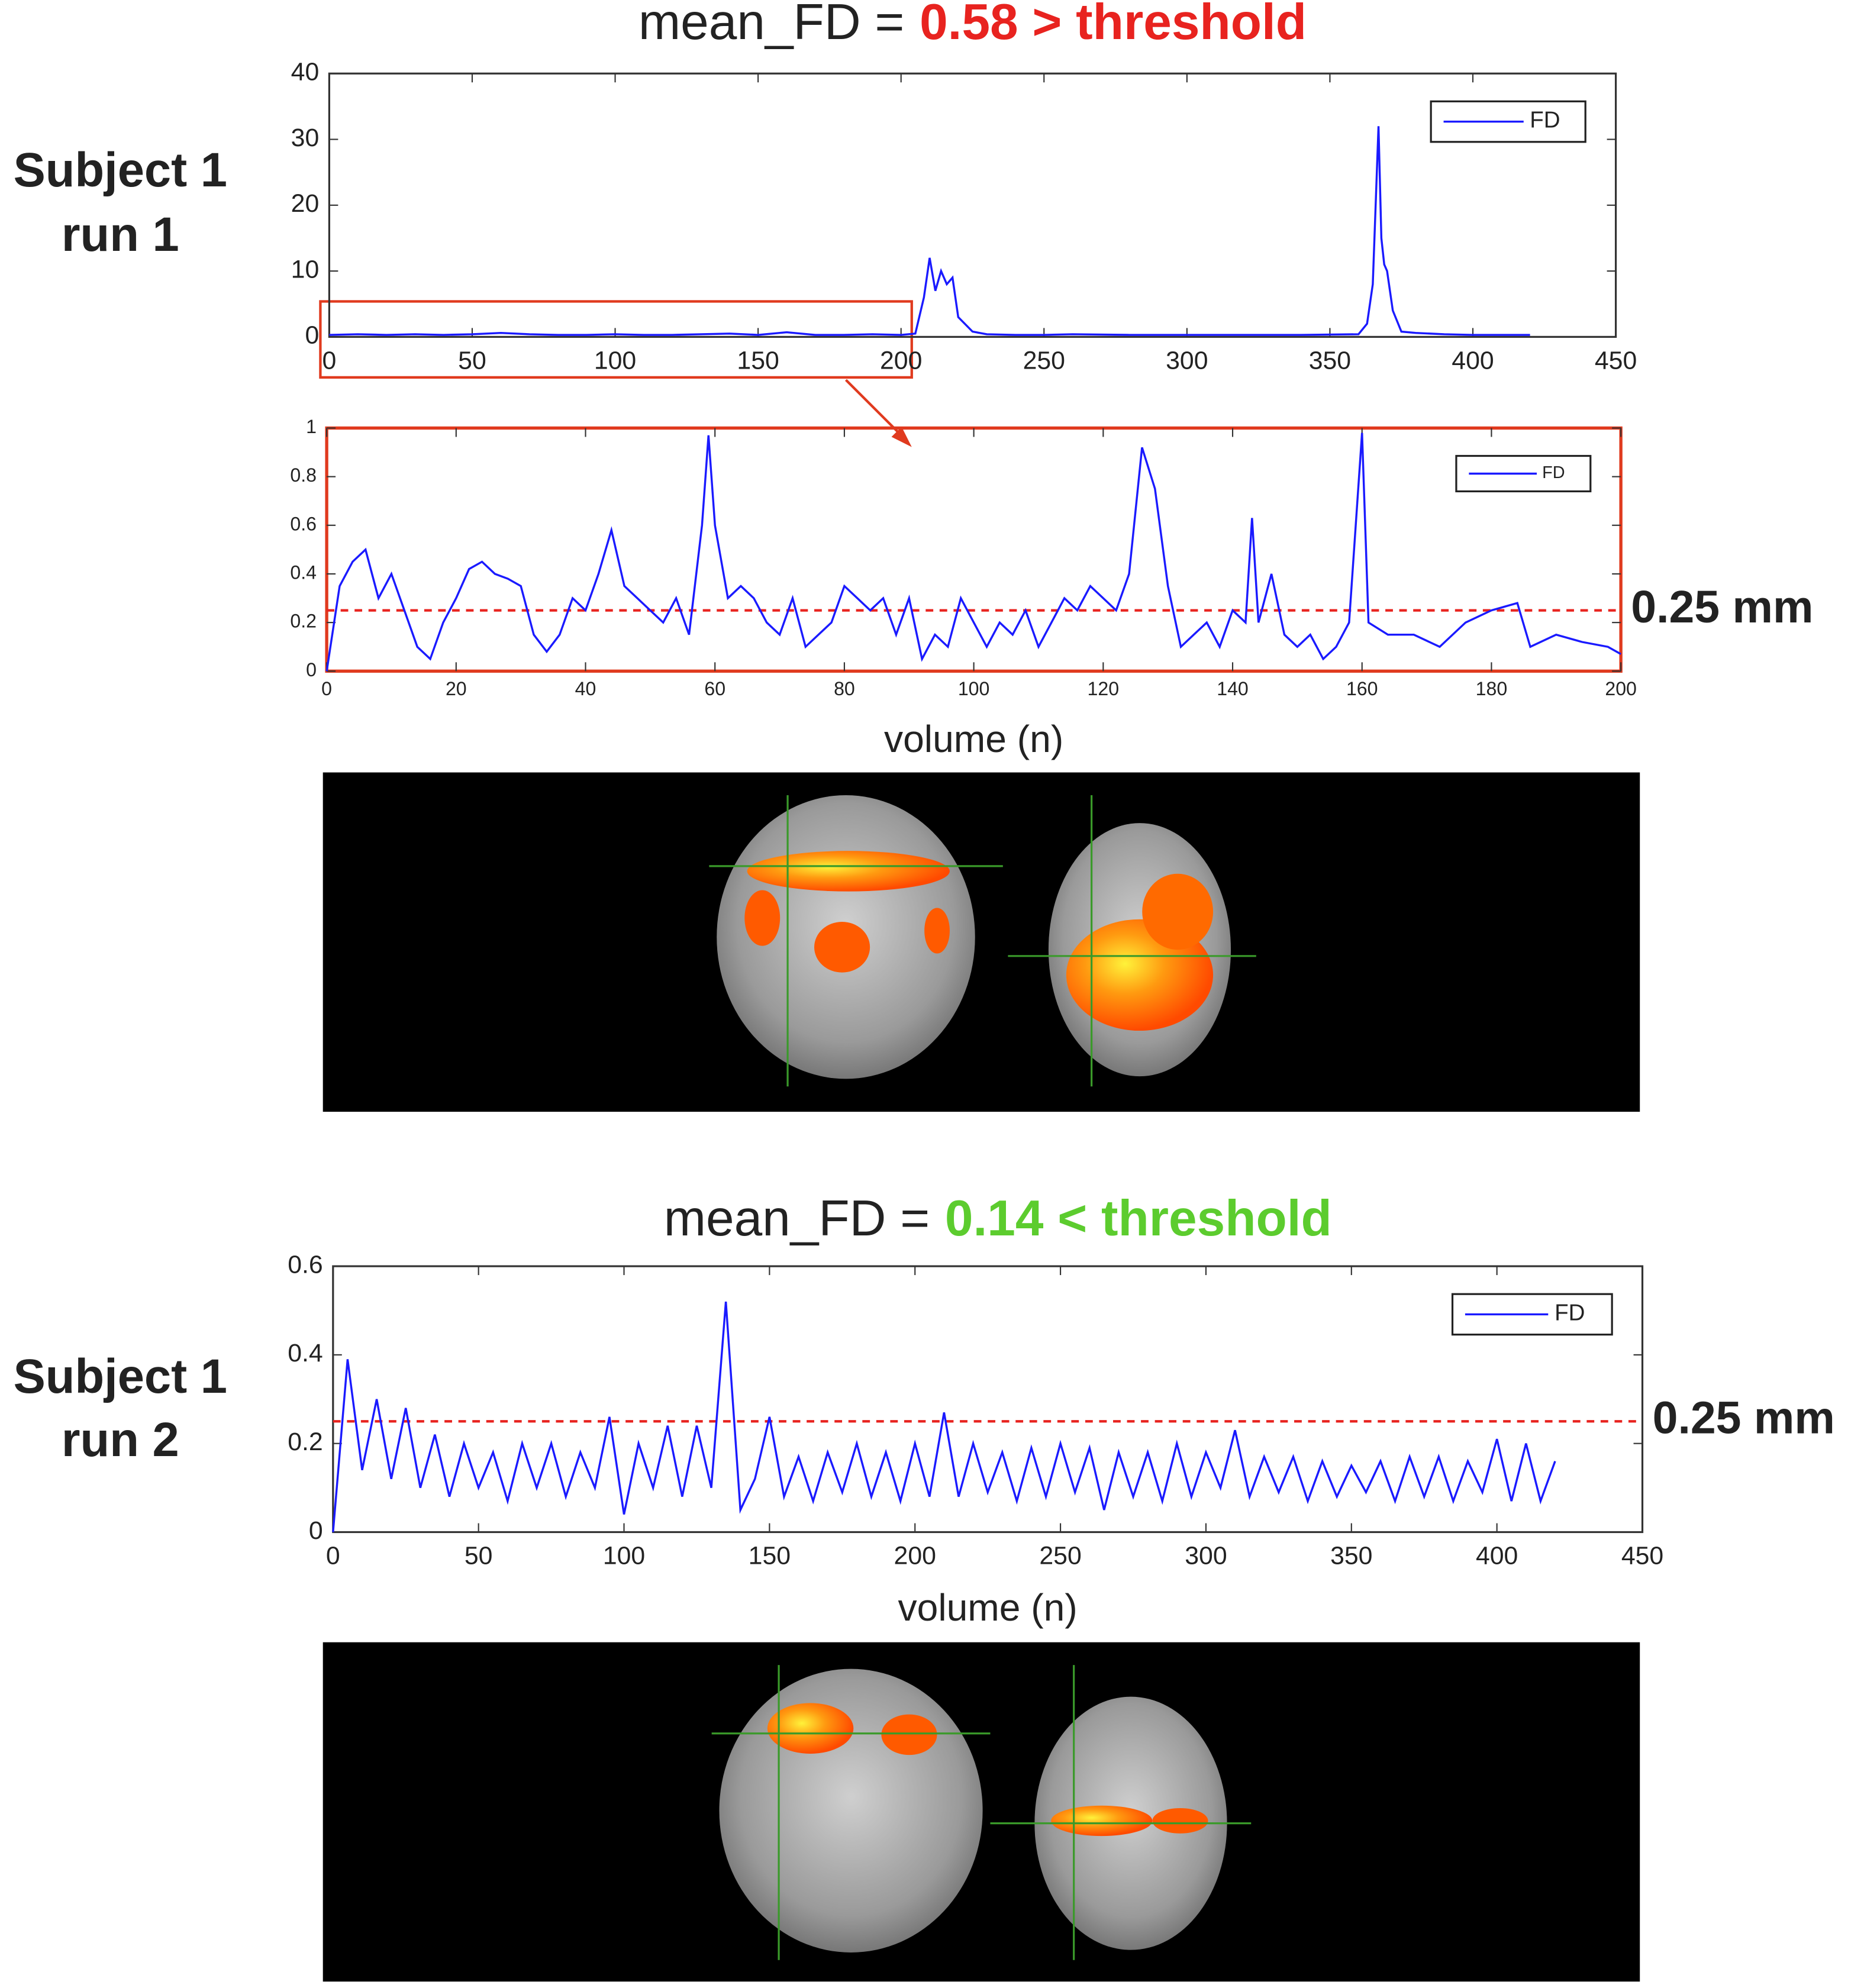  Describe the element at coordinates (616, 339) in the screenshot. I see `zoom-box` at that location.